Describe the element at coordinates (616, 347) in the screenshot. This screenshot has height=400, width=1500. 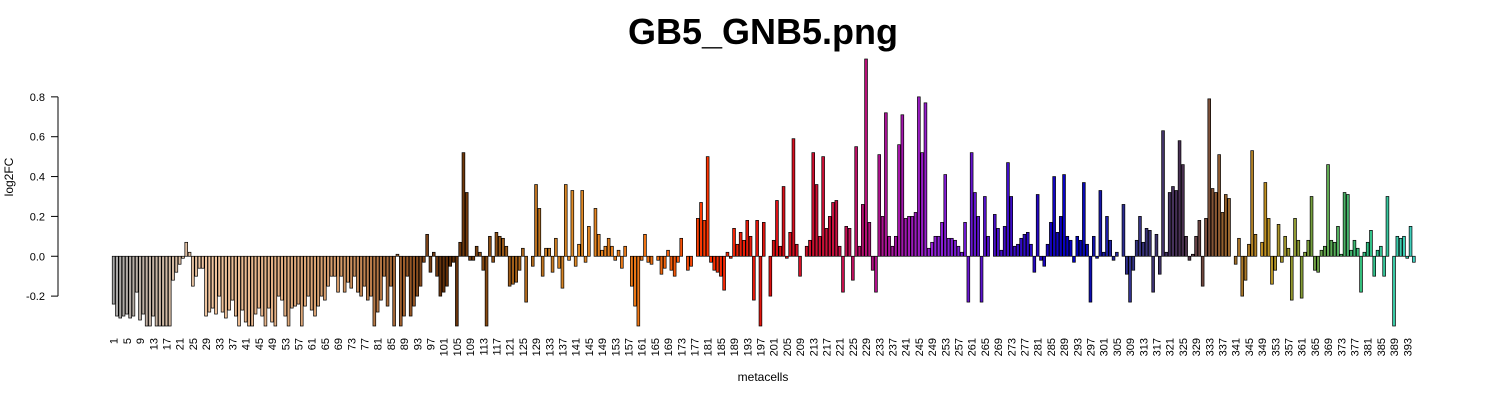
I see `x-tick-label: 153` at that location.